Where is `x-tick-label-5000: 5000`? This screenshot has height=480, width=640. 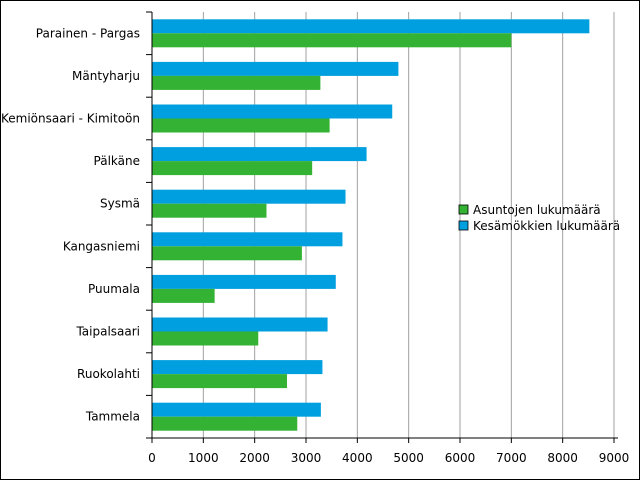 x-tick-label-5000: 5000 is located at coordinates (408, 458).